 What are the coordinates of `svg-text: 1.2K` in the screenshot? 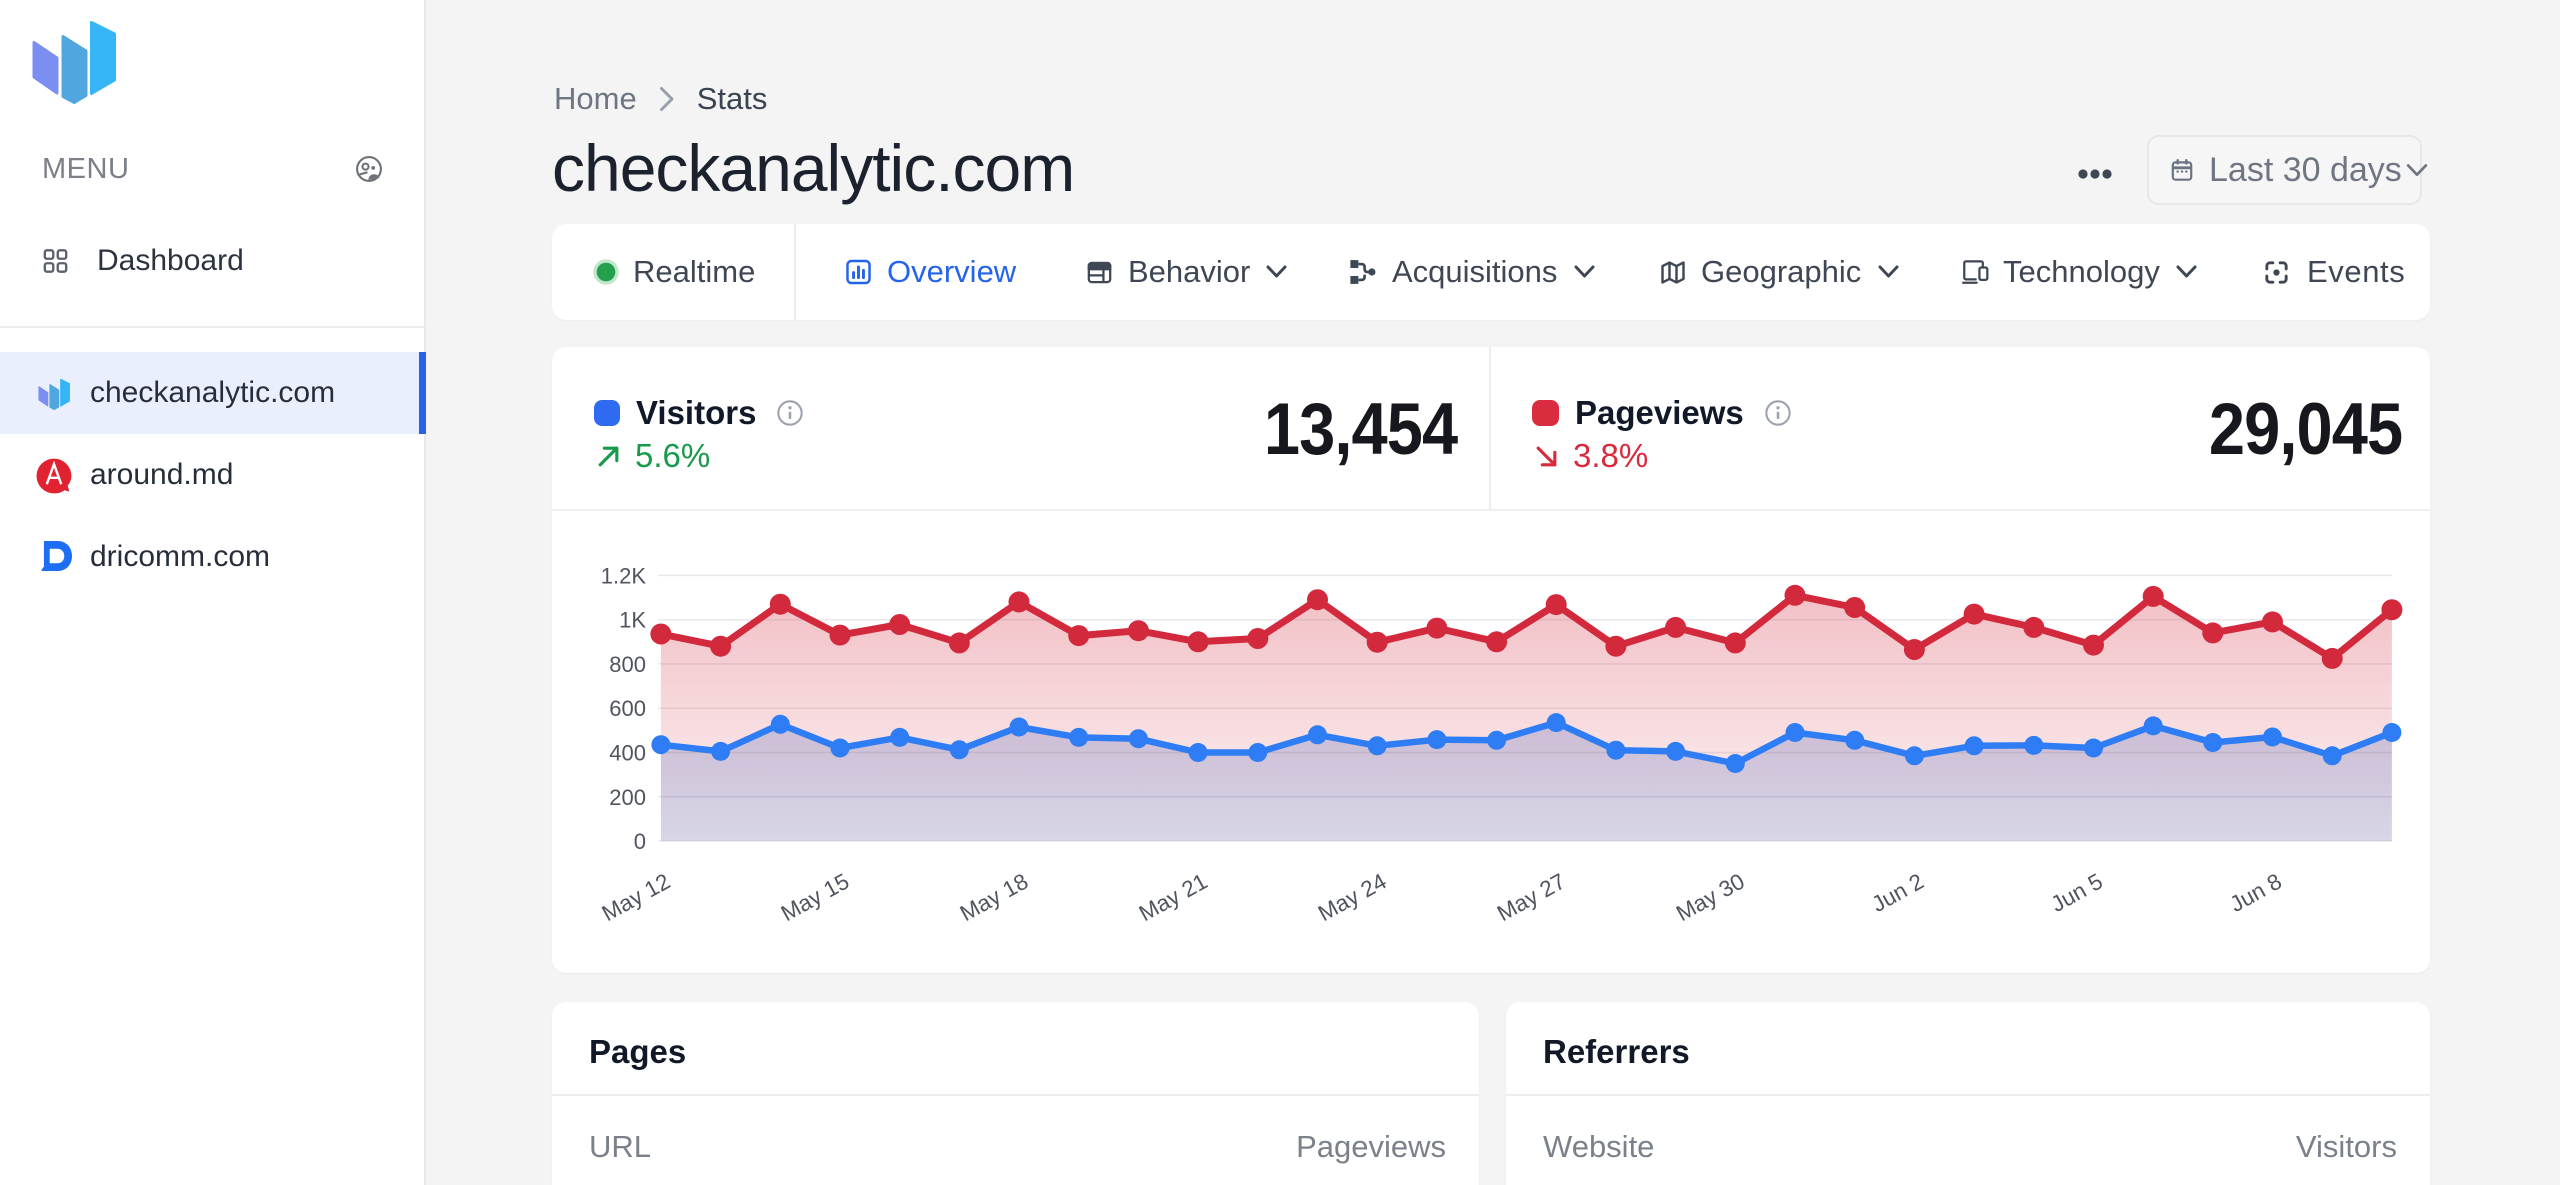 It's located at (624, 575).